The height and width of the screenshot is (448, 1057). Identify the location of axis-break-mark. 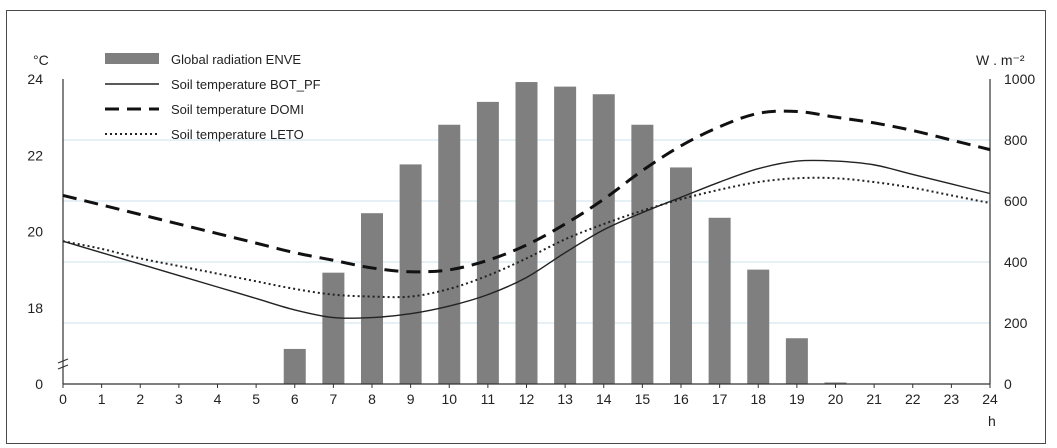
(63, 364).